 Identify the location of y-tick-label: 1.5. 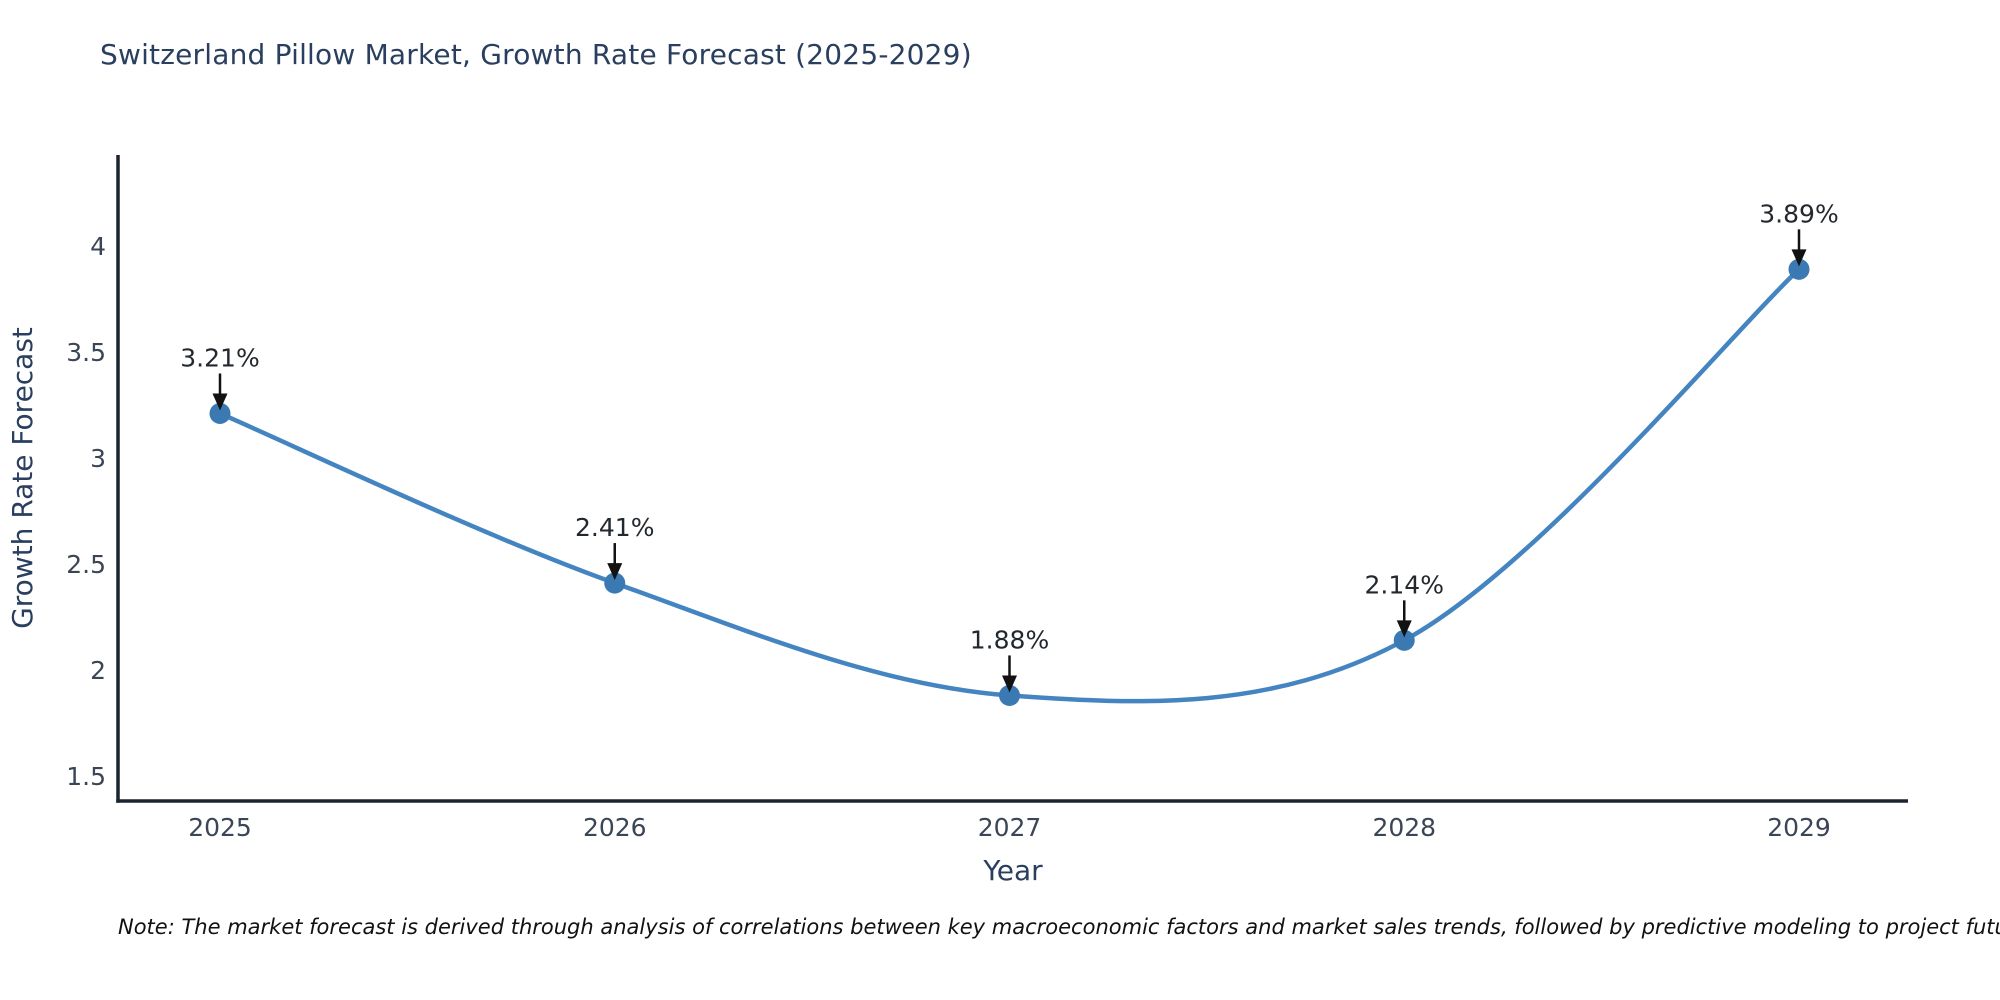
(86, 776).